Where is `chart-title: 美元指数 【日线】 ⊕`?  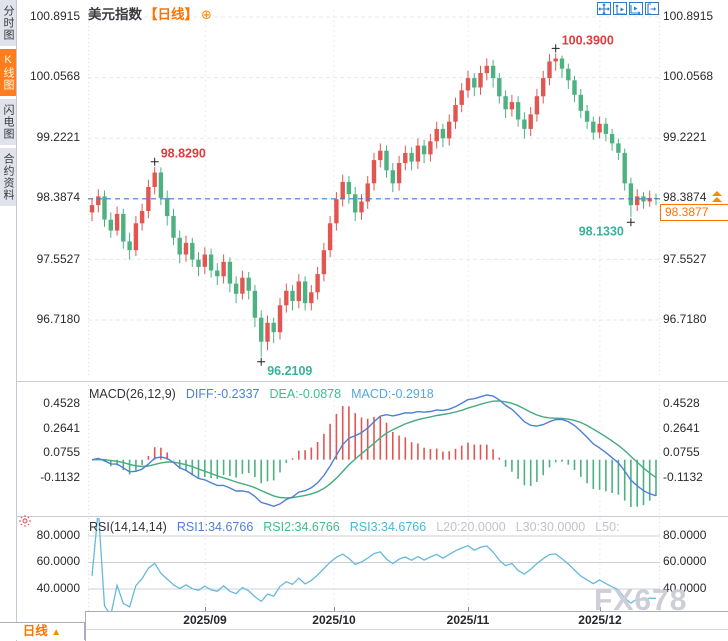
chart-title: 美元指数 【日线】 ⊕ is located at coordinates (150, 13).